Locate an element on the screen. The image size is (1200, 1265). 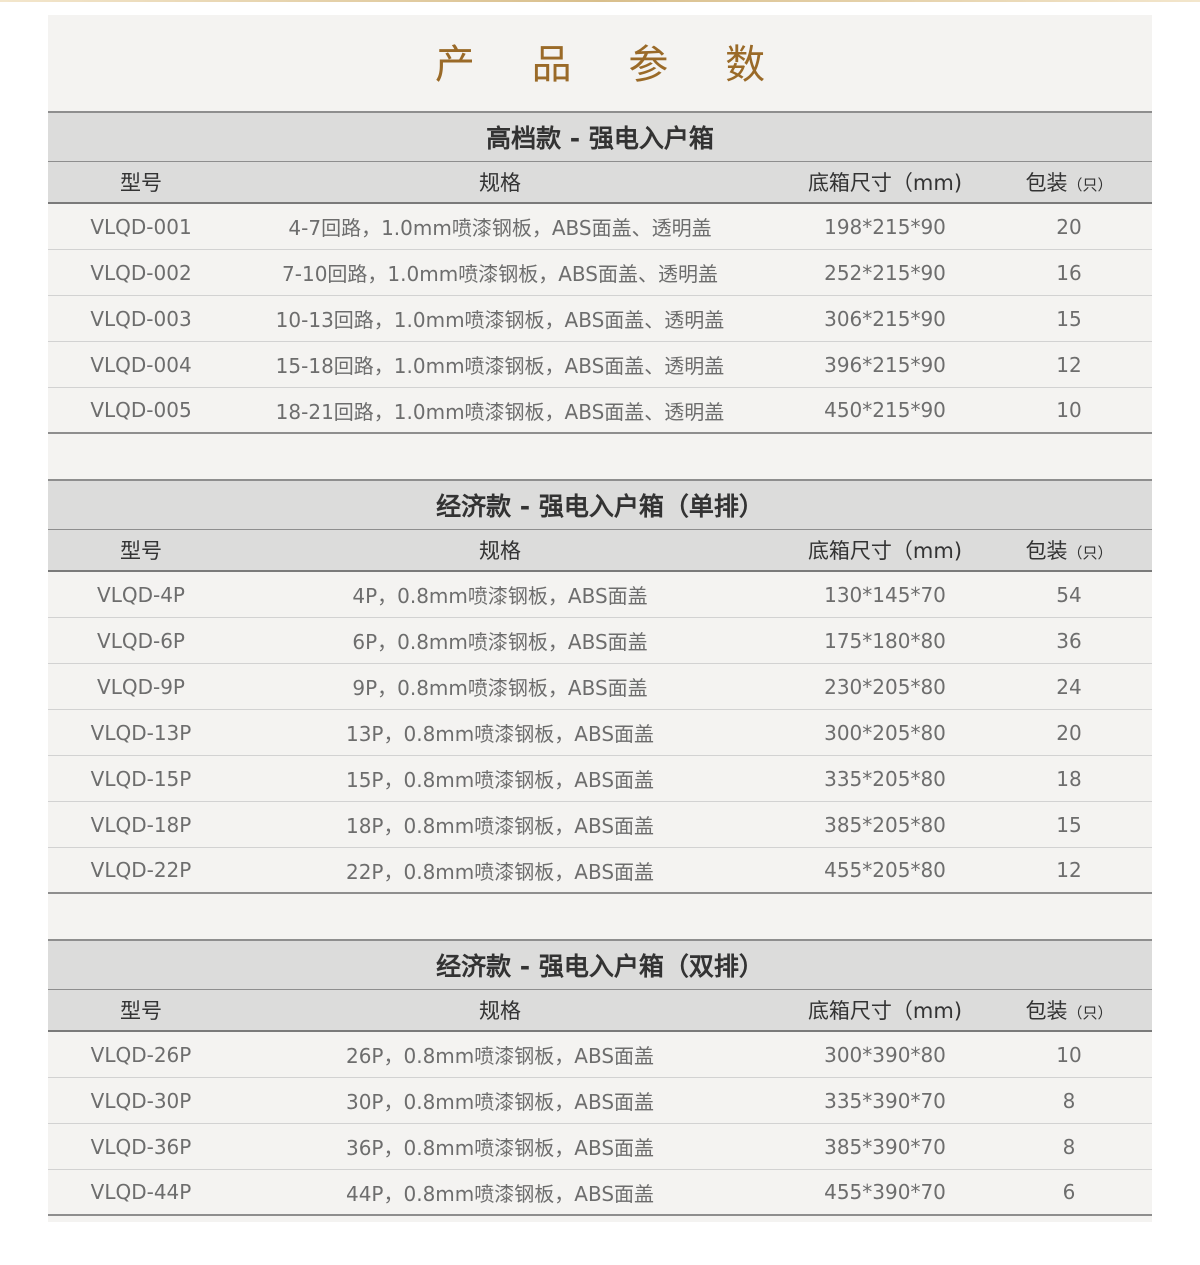
cell-pack: 16 is located at coordinates (1069, 272).